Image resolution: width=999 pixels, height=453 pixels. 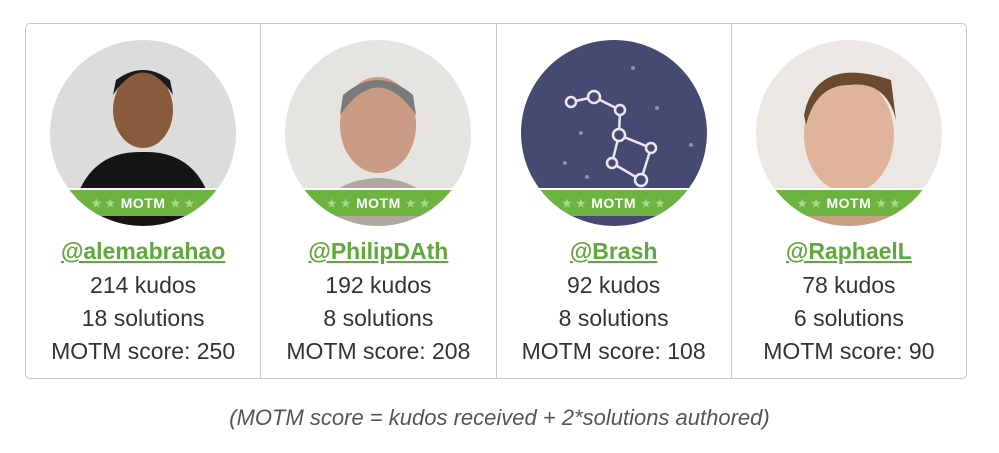 I want to click on member-handle-link: @RaphaelL, so click(x=848, y=251).